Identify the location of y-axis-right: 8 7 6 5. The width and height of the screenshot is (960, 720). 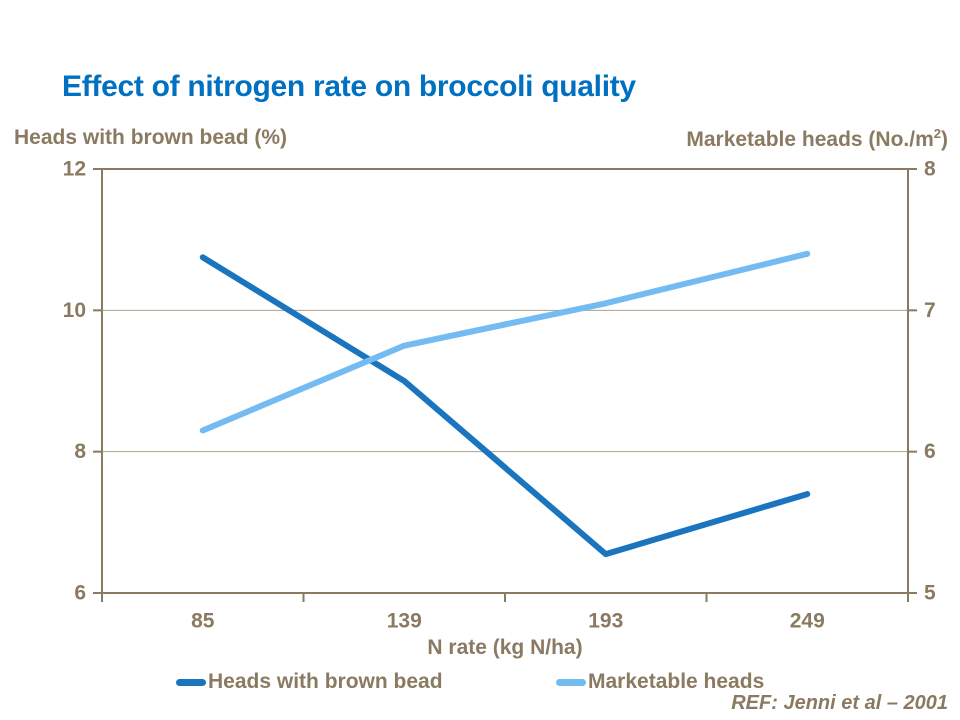
(922, 381).